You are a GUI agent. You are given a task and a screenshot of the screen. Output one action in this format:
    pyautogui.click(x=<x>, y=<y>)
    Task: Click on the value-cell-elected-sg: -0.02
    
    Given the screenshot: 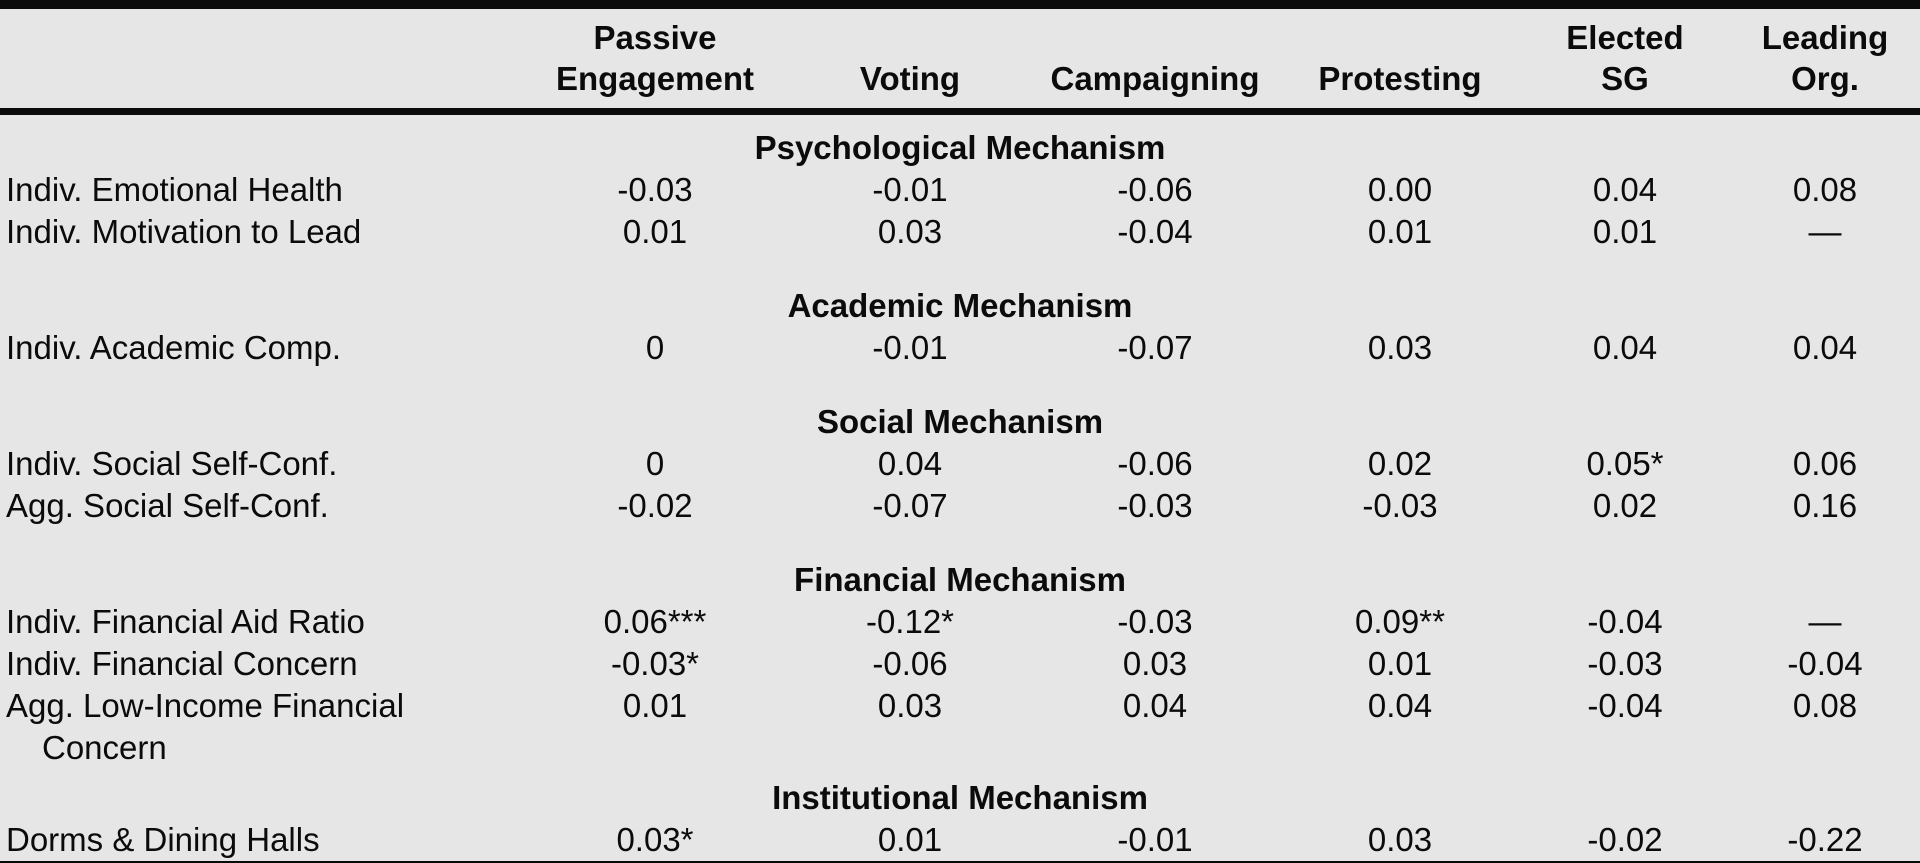 What is the action you would take?
    pyautogui.click(x=1625, y=839)
    